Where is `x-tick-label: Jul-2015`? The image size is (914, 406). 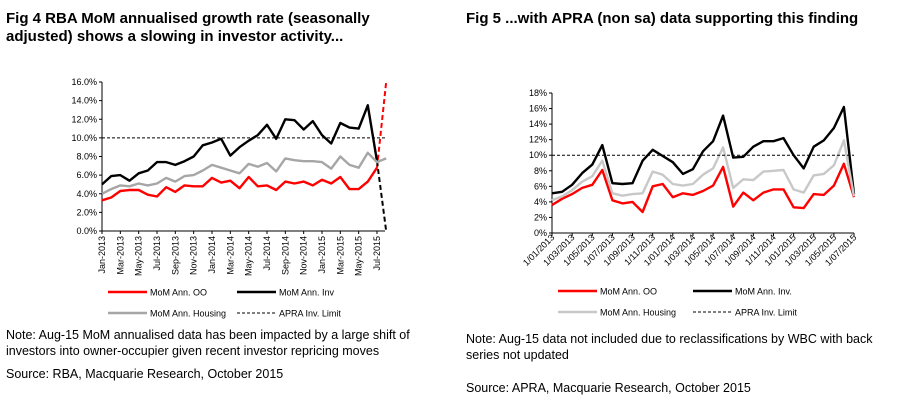
x-tick-label: Jul-2015 is located at coordinates (377, 253).